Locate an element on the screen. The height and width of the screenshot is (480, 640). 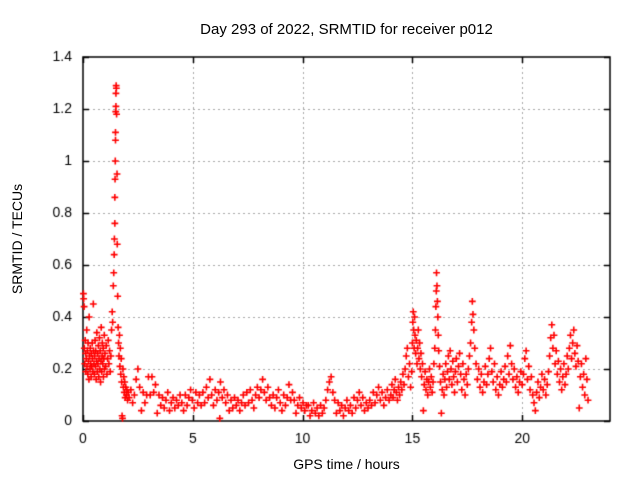
x-axis-label: GPS time / hours is located at coordinates (346, 464).